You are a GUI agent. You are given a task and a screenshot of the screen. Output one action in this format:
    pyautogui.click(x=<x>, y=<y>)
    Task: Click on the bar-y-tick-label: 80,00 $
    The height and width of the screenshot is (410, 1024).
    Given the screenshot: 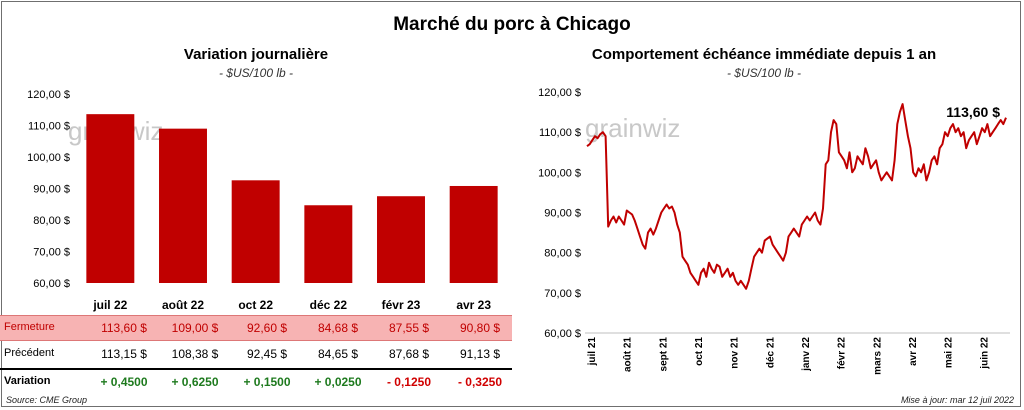 What is the action you would take?
    pyautogui.click(x=51, y=221)
    